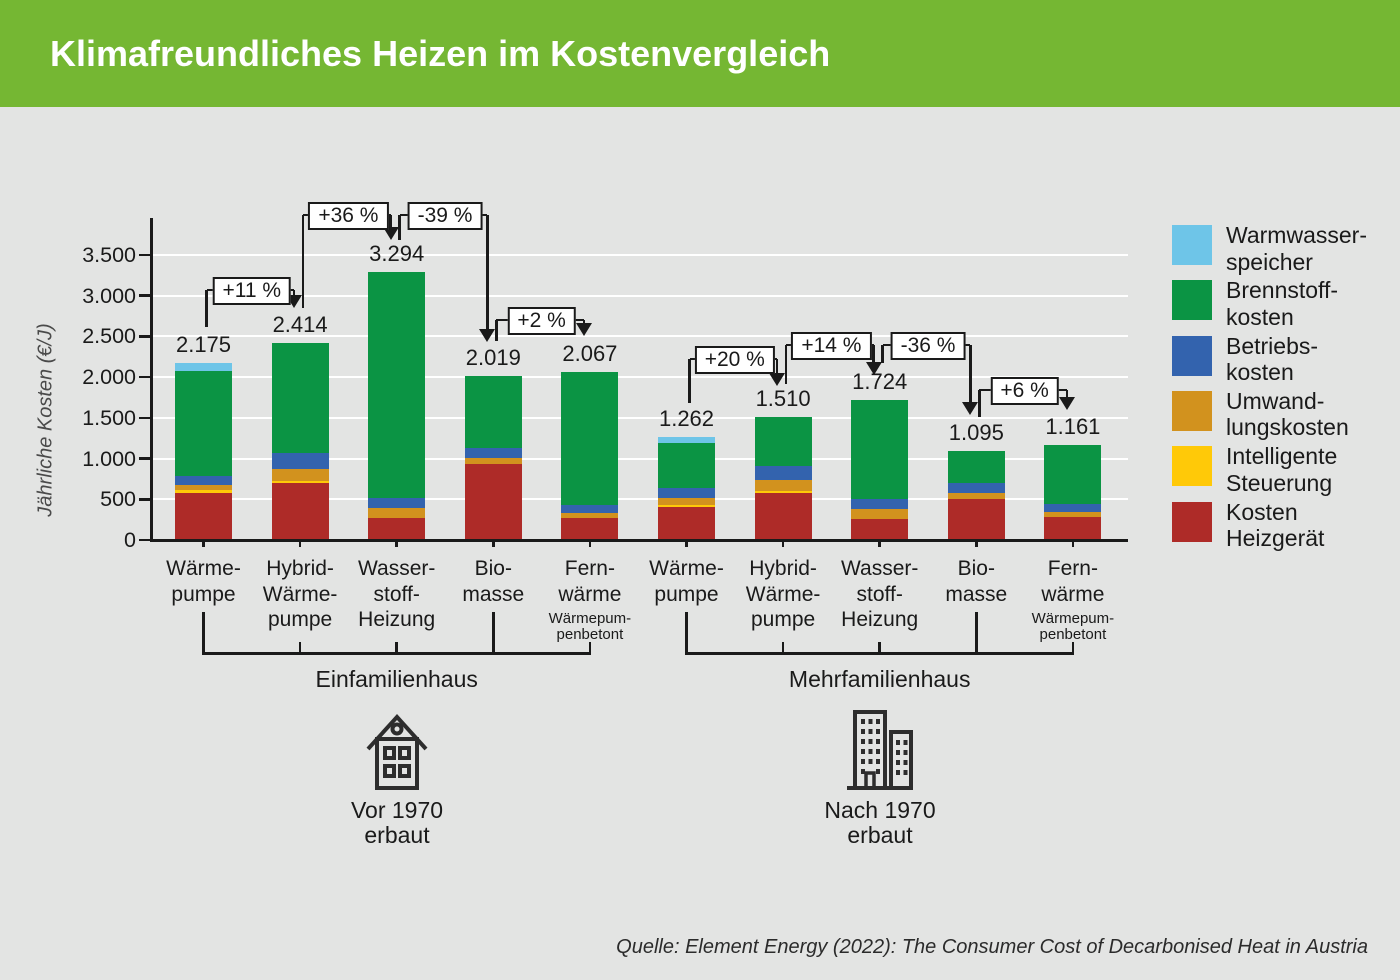 The image size is (1400, 980). What do you see at coordinates (976, 581) in the screenshot?
I see `bar-category-label: Bio-masse` at bounding box center [976, 581].